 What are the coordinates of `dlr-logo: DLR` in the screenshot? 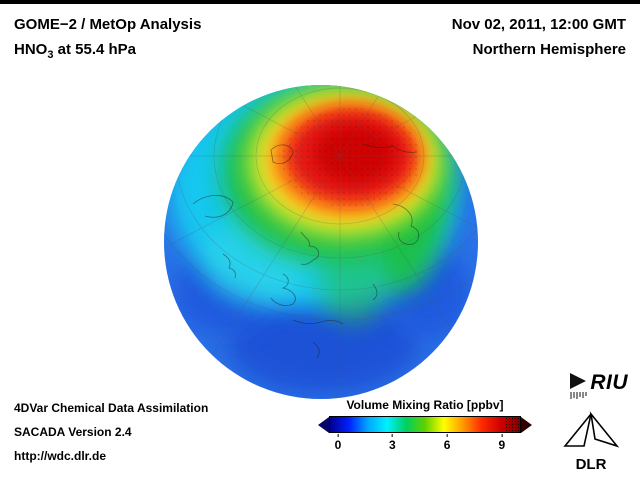 It's located at (591, 440).